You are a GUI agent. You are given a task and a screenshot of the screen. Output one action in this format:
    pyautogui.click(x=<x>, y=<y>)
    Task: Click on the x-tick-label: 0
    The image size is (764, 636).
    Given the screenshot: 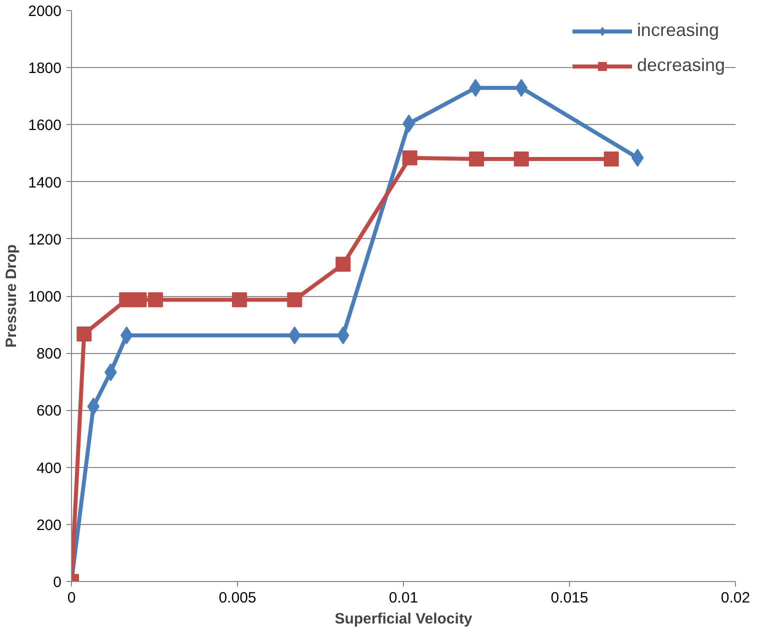 What is the action you would take?
    pyautogui.click(x=71, y=598)
    